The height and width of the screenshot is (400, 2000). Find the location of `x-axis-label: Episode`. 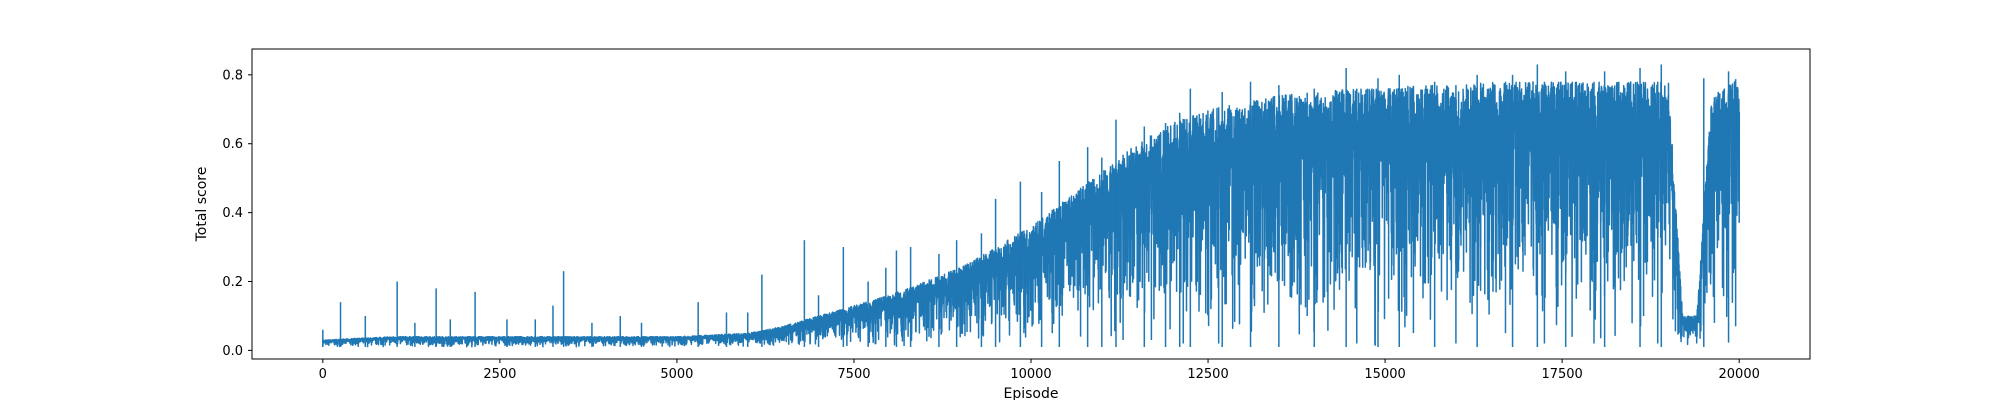

x-axis-label: Episode is located at coordinates (1031, 393).